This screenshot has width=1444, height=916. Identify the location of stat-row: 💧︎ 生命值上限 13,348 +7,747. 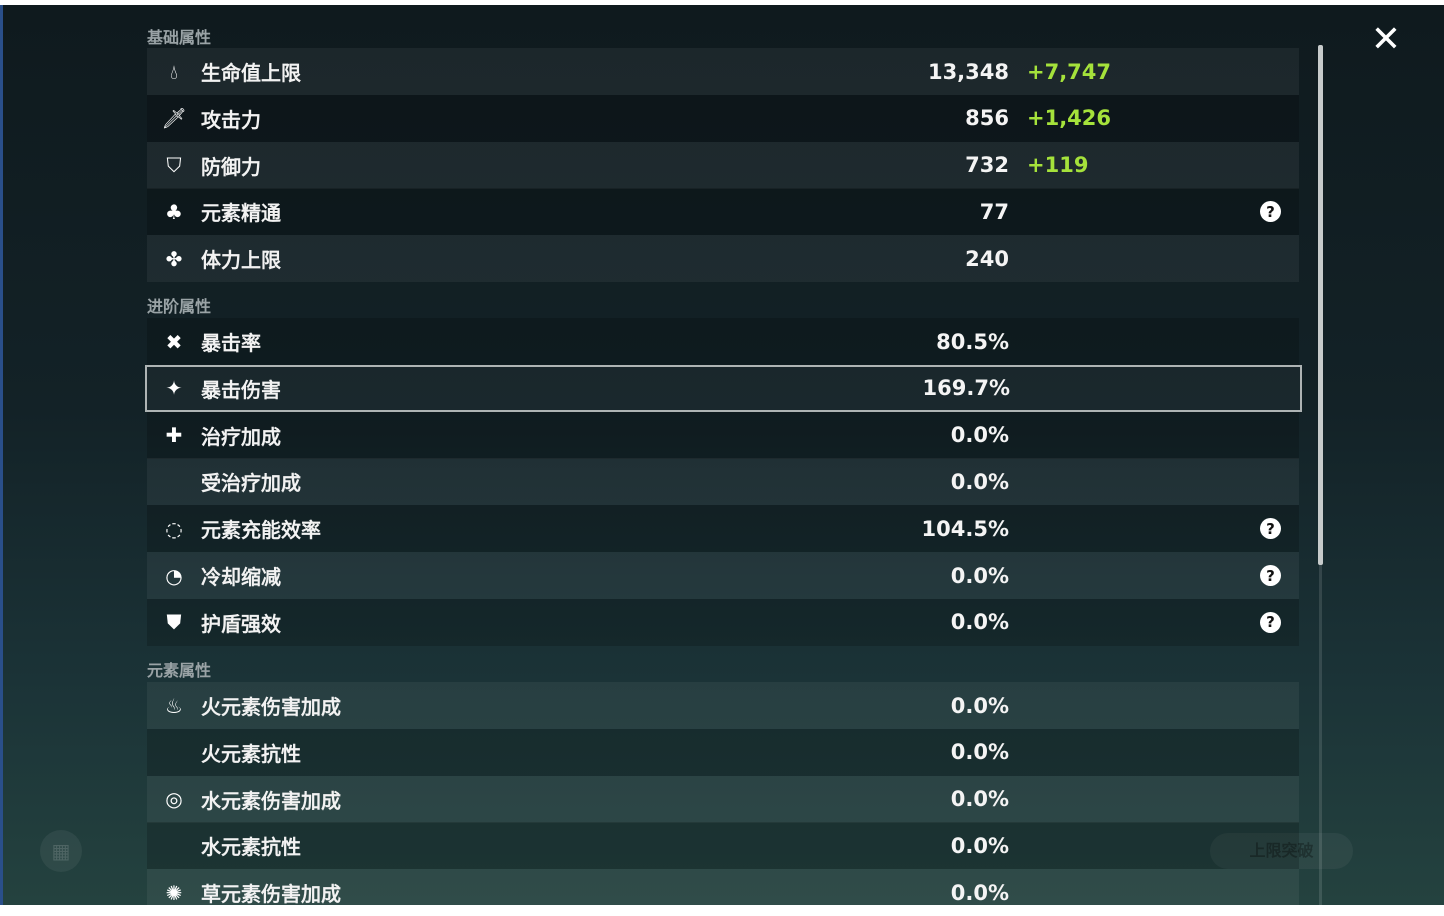
(723, 71).